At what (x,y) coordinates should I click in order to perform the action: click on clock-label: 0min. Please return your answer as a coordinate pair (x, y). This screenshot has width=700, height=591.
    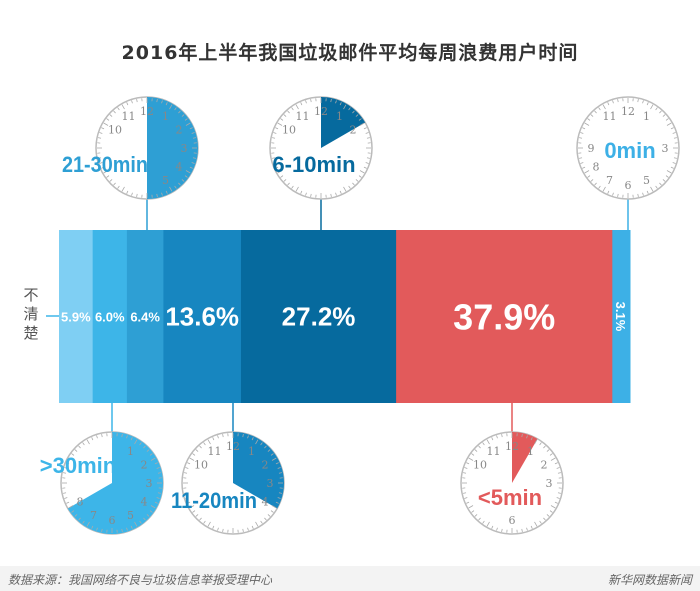
    Looking at the image, I should click on (629, 150).